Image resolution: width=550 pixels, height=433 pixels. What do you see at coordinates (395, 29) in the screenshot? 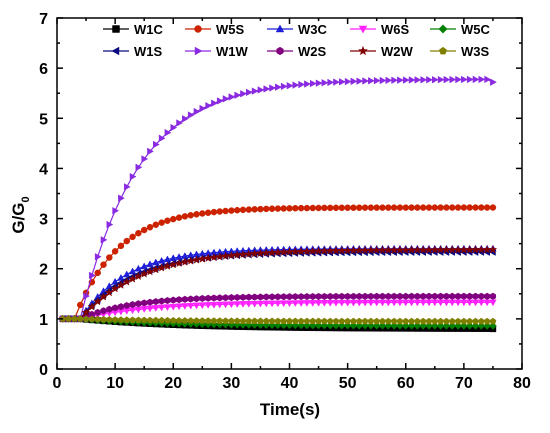
I see `legend-label: W6S` at bounding box center [395, 29].